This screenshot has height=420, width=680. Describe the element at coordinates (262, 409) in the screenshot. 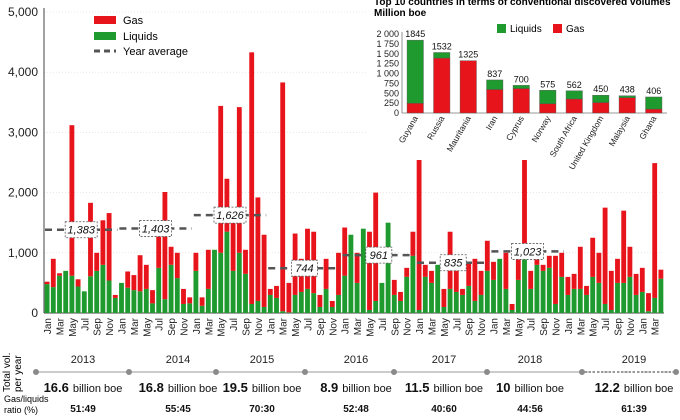

I see `gas-liquids-ratio: 70:30` at that location.